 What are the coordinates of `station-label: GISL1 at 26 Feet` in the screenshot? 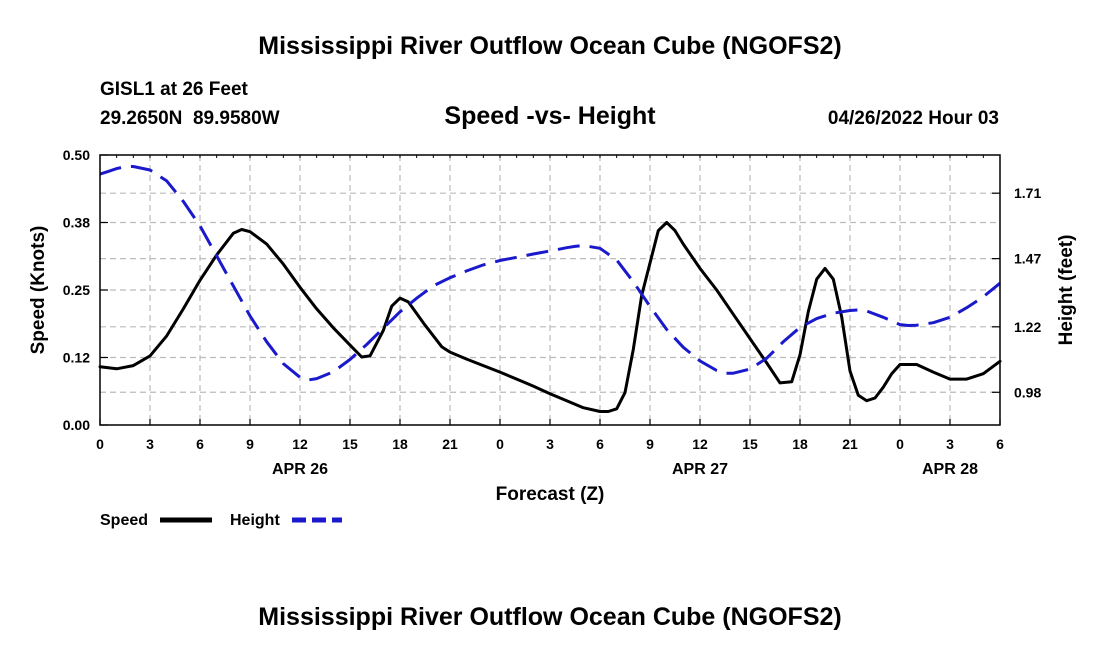 It's located at (174, 89).